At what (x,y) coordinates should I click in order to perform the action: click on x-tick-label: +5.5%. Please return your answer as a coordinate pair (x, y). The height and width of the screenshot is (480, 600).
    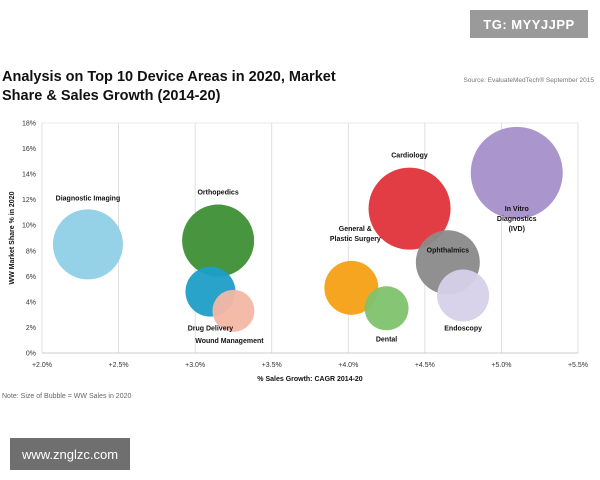
    Looking at the image, I should click on (578, 365).